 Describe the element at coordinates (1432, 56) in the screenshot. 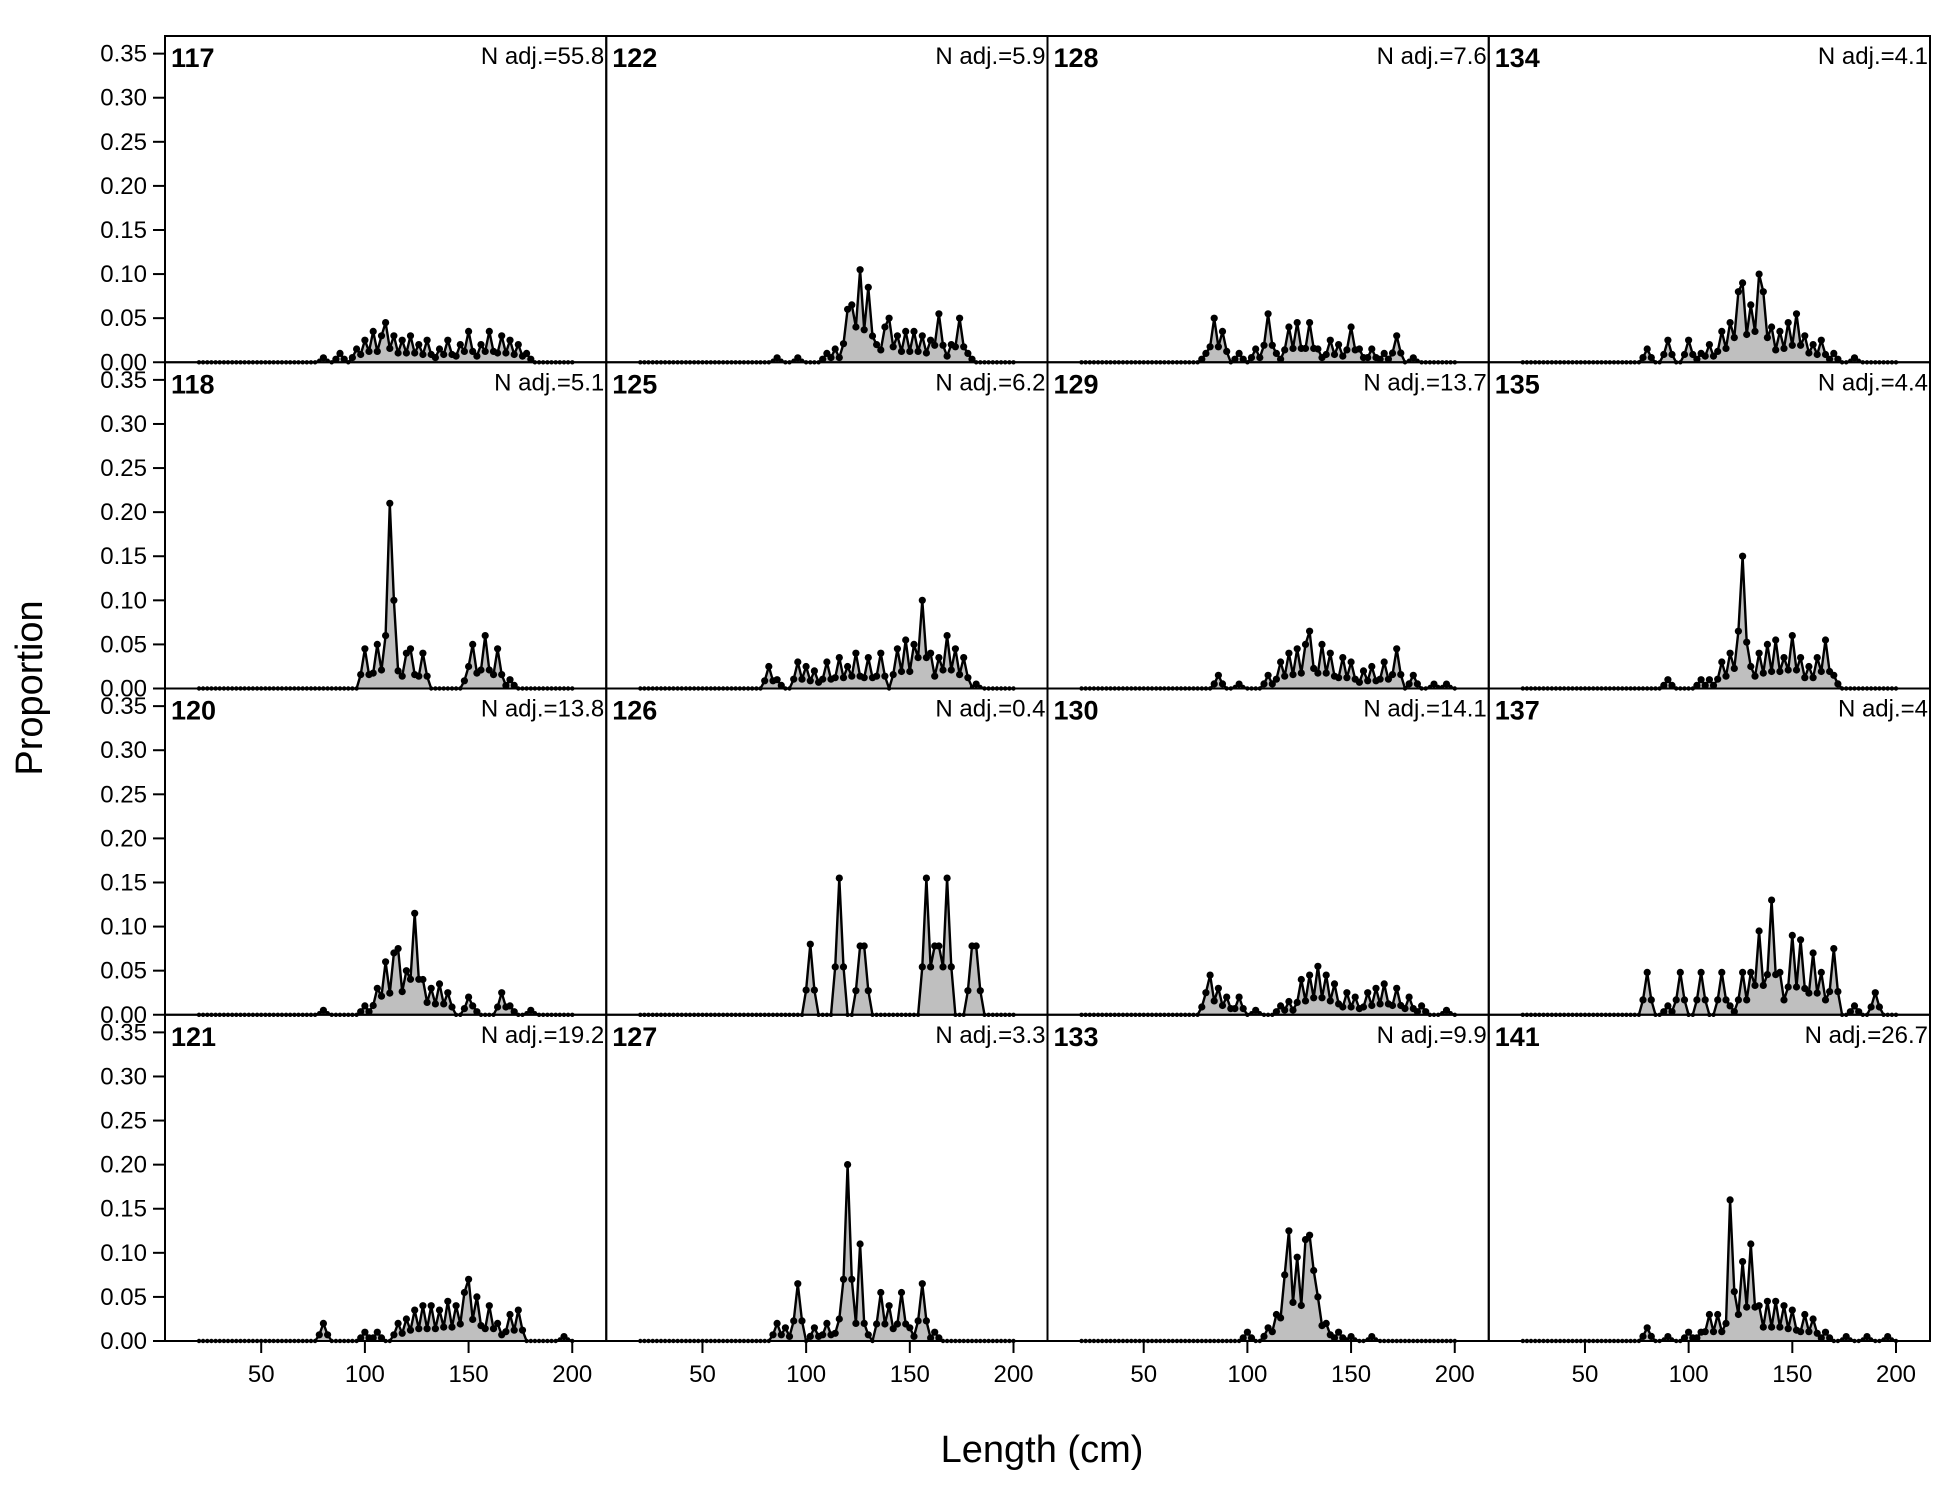

I see `n-adj-label: N adj.=7.6` at that location.